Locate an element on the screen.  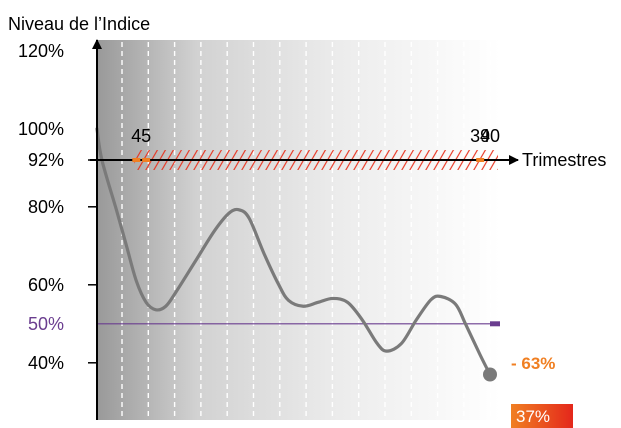
final-level-label: 37% is located at coordinates (533, 416).